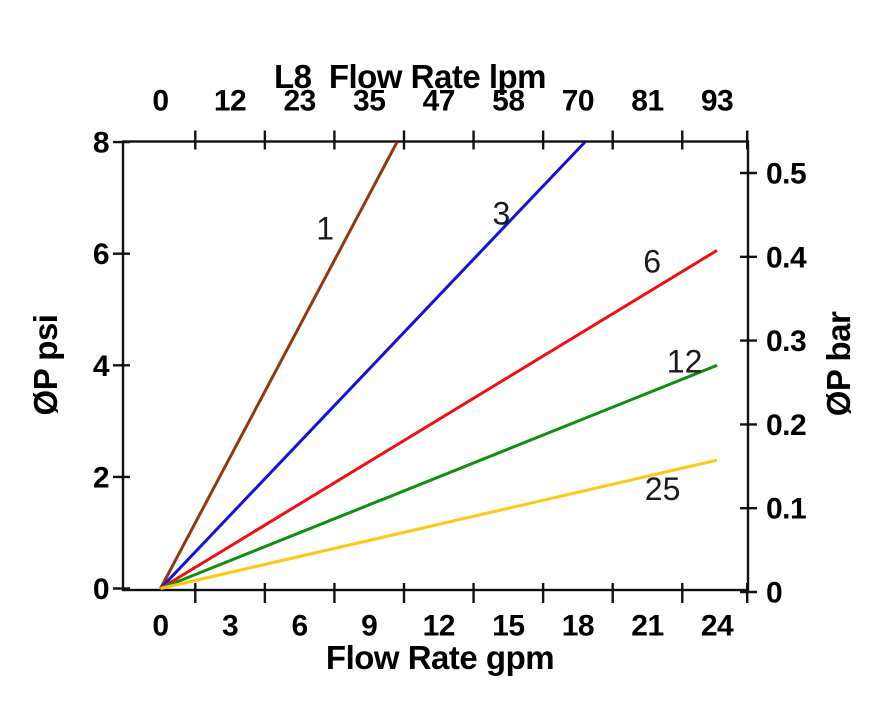 The width and height of the screenshot is (884, 712). I want to click on left-axis-title: ØP psi, so click(45, 365).